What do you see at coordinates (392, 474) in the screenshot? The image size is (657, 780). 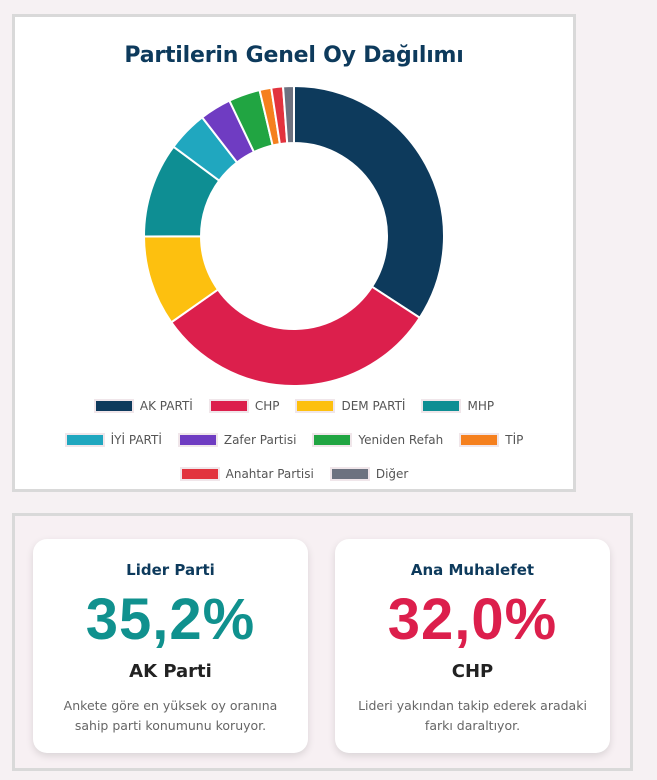 I see `legend-label: Diğer` at bounding box center [392, 474].